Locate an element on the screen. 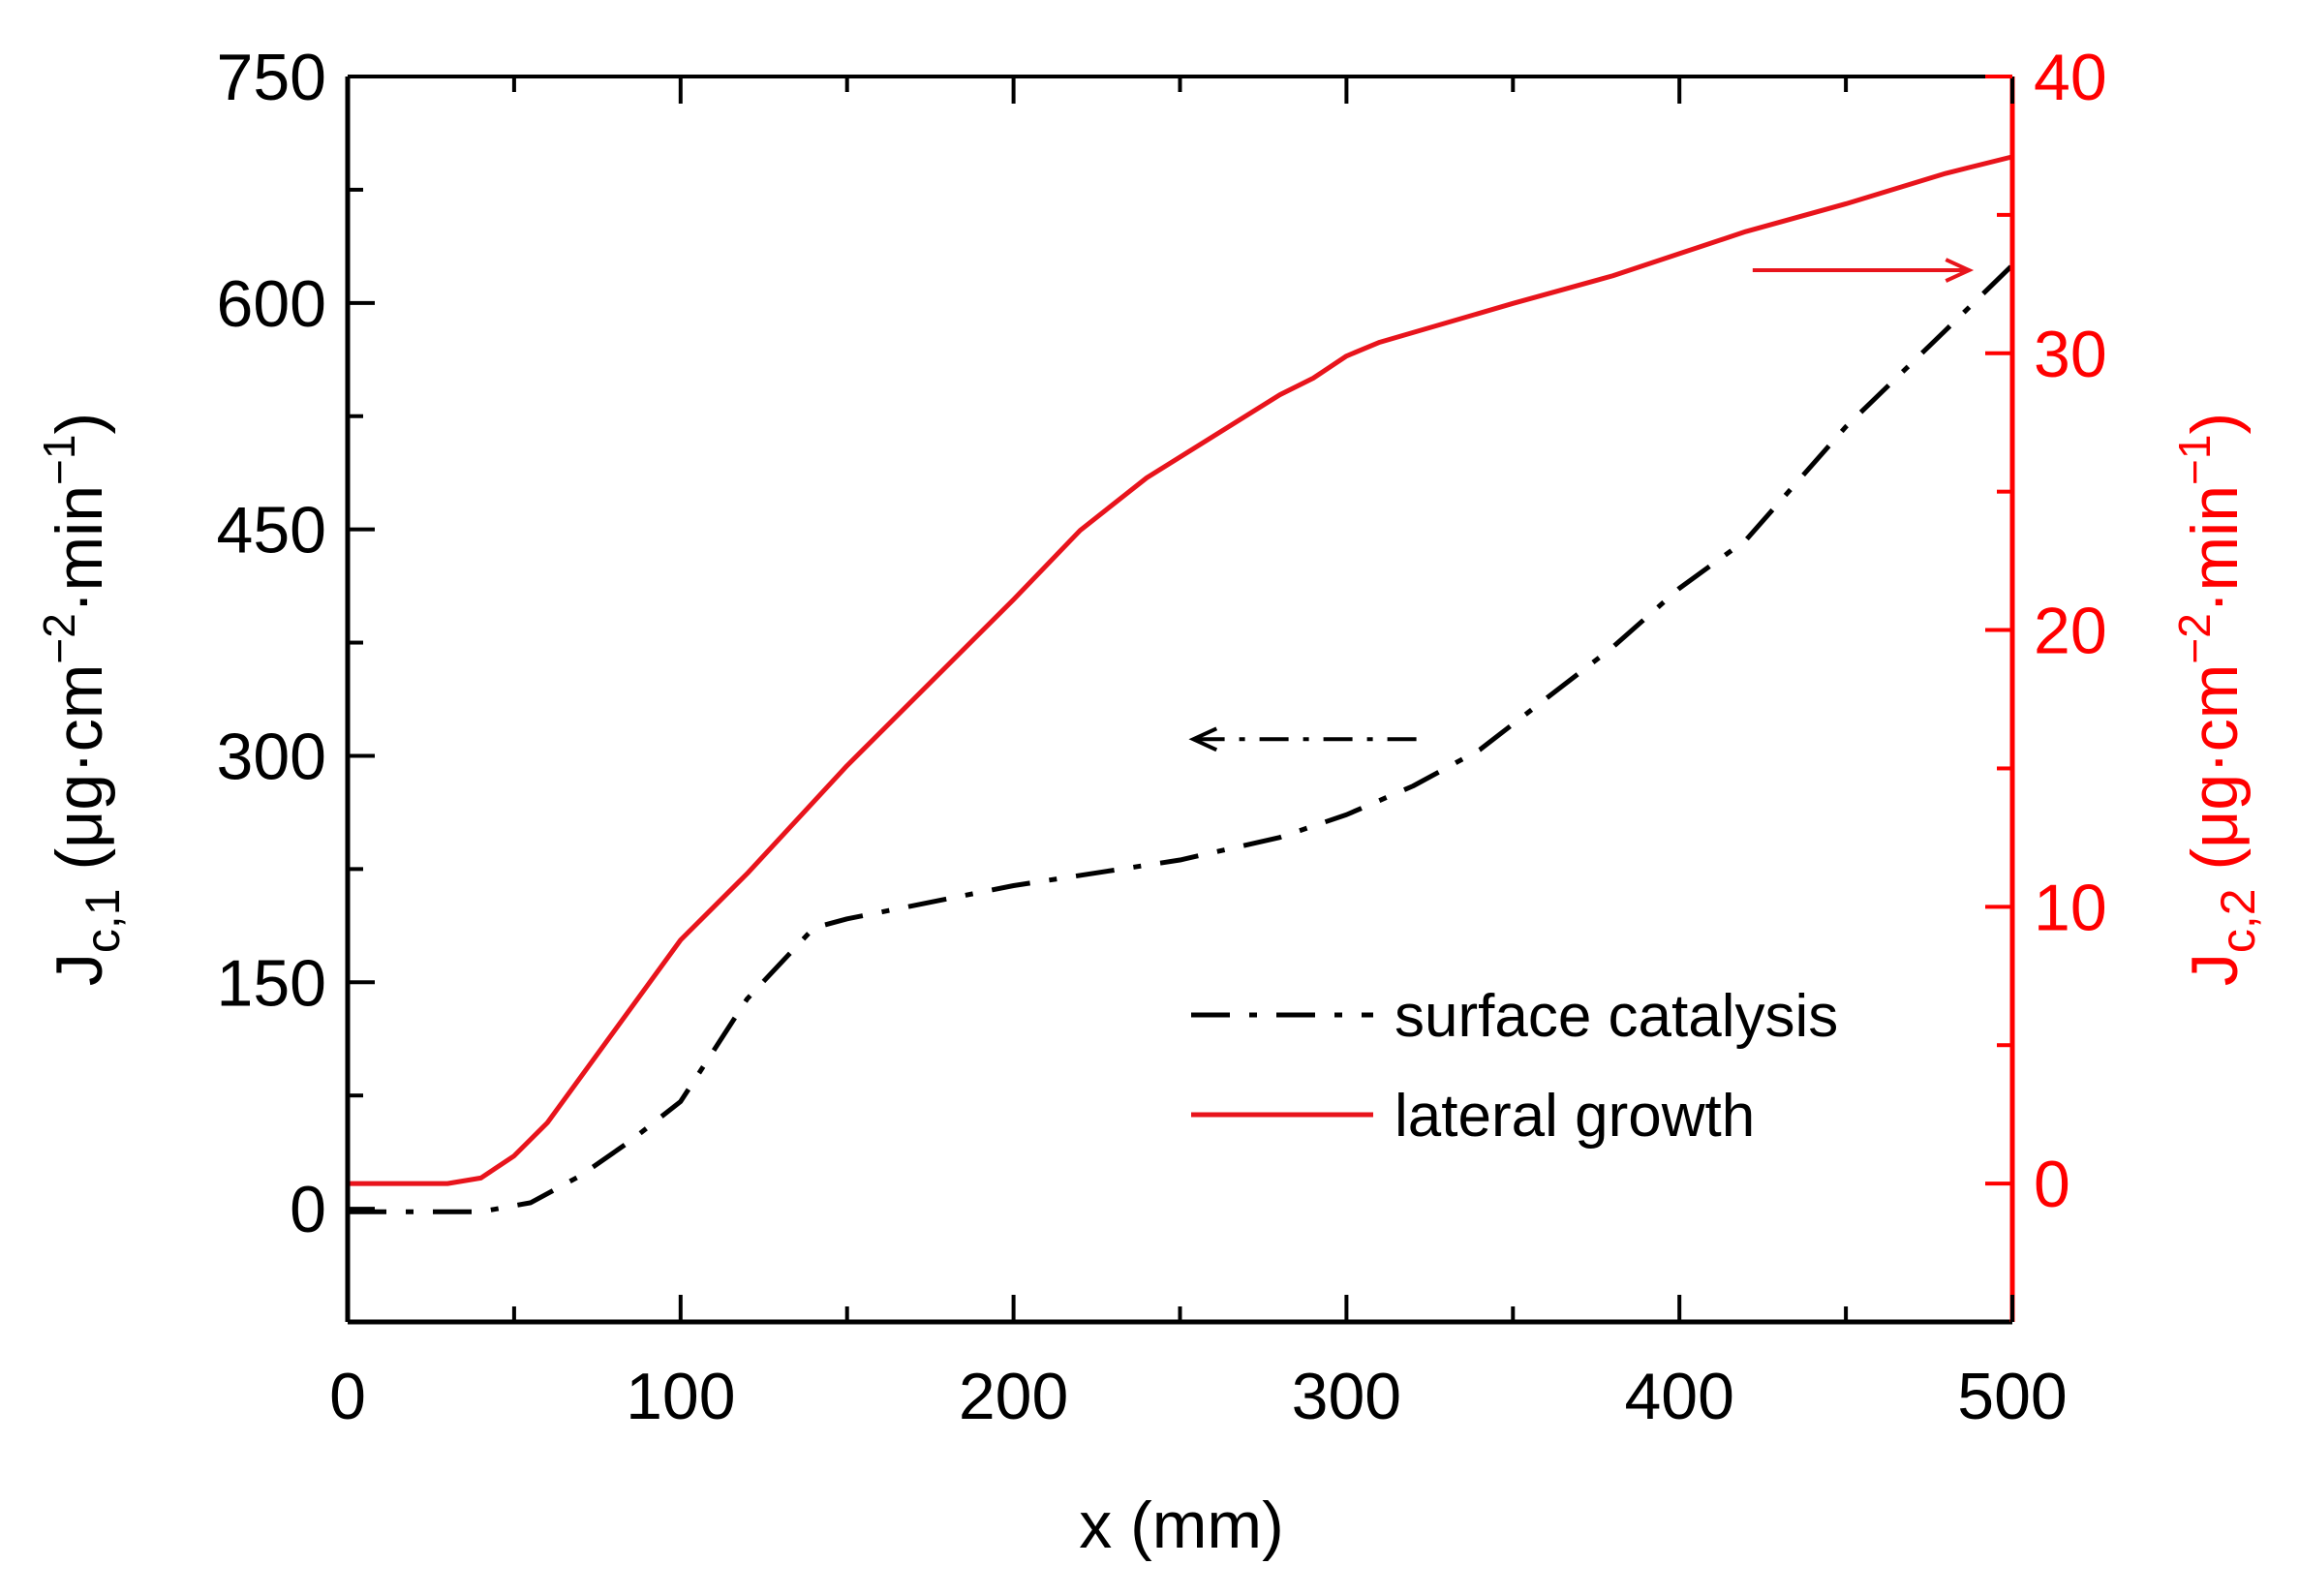  x-tick-label: 100 is located at coordinates (680, 1396).